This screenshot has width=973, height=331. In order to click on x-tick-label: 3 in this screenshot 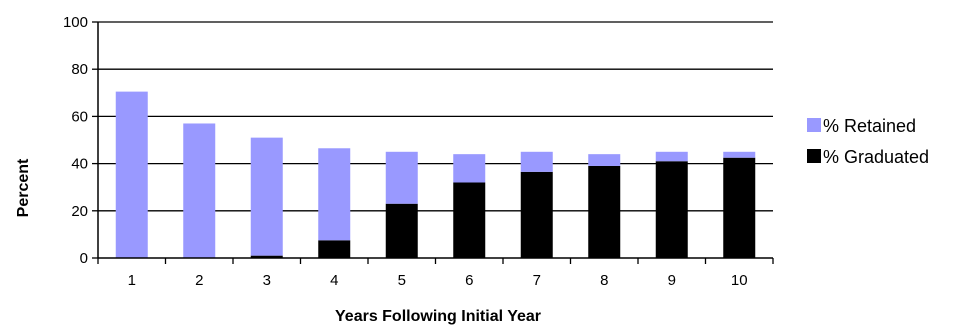, I will do `click(267, 280)`.